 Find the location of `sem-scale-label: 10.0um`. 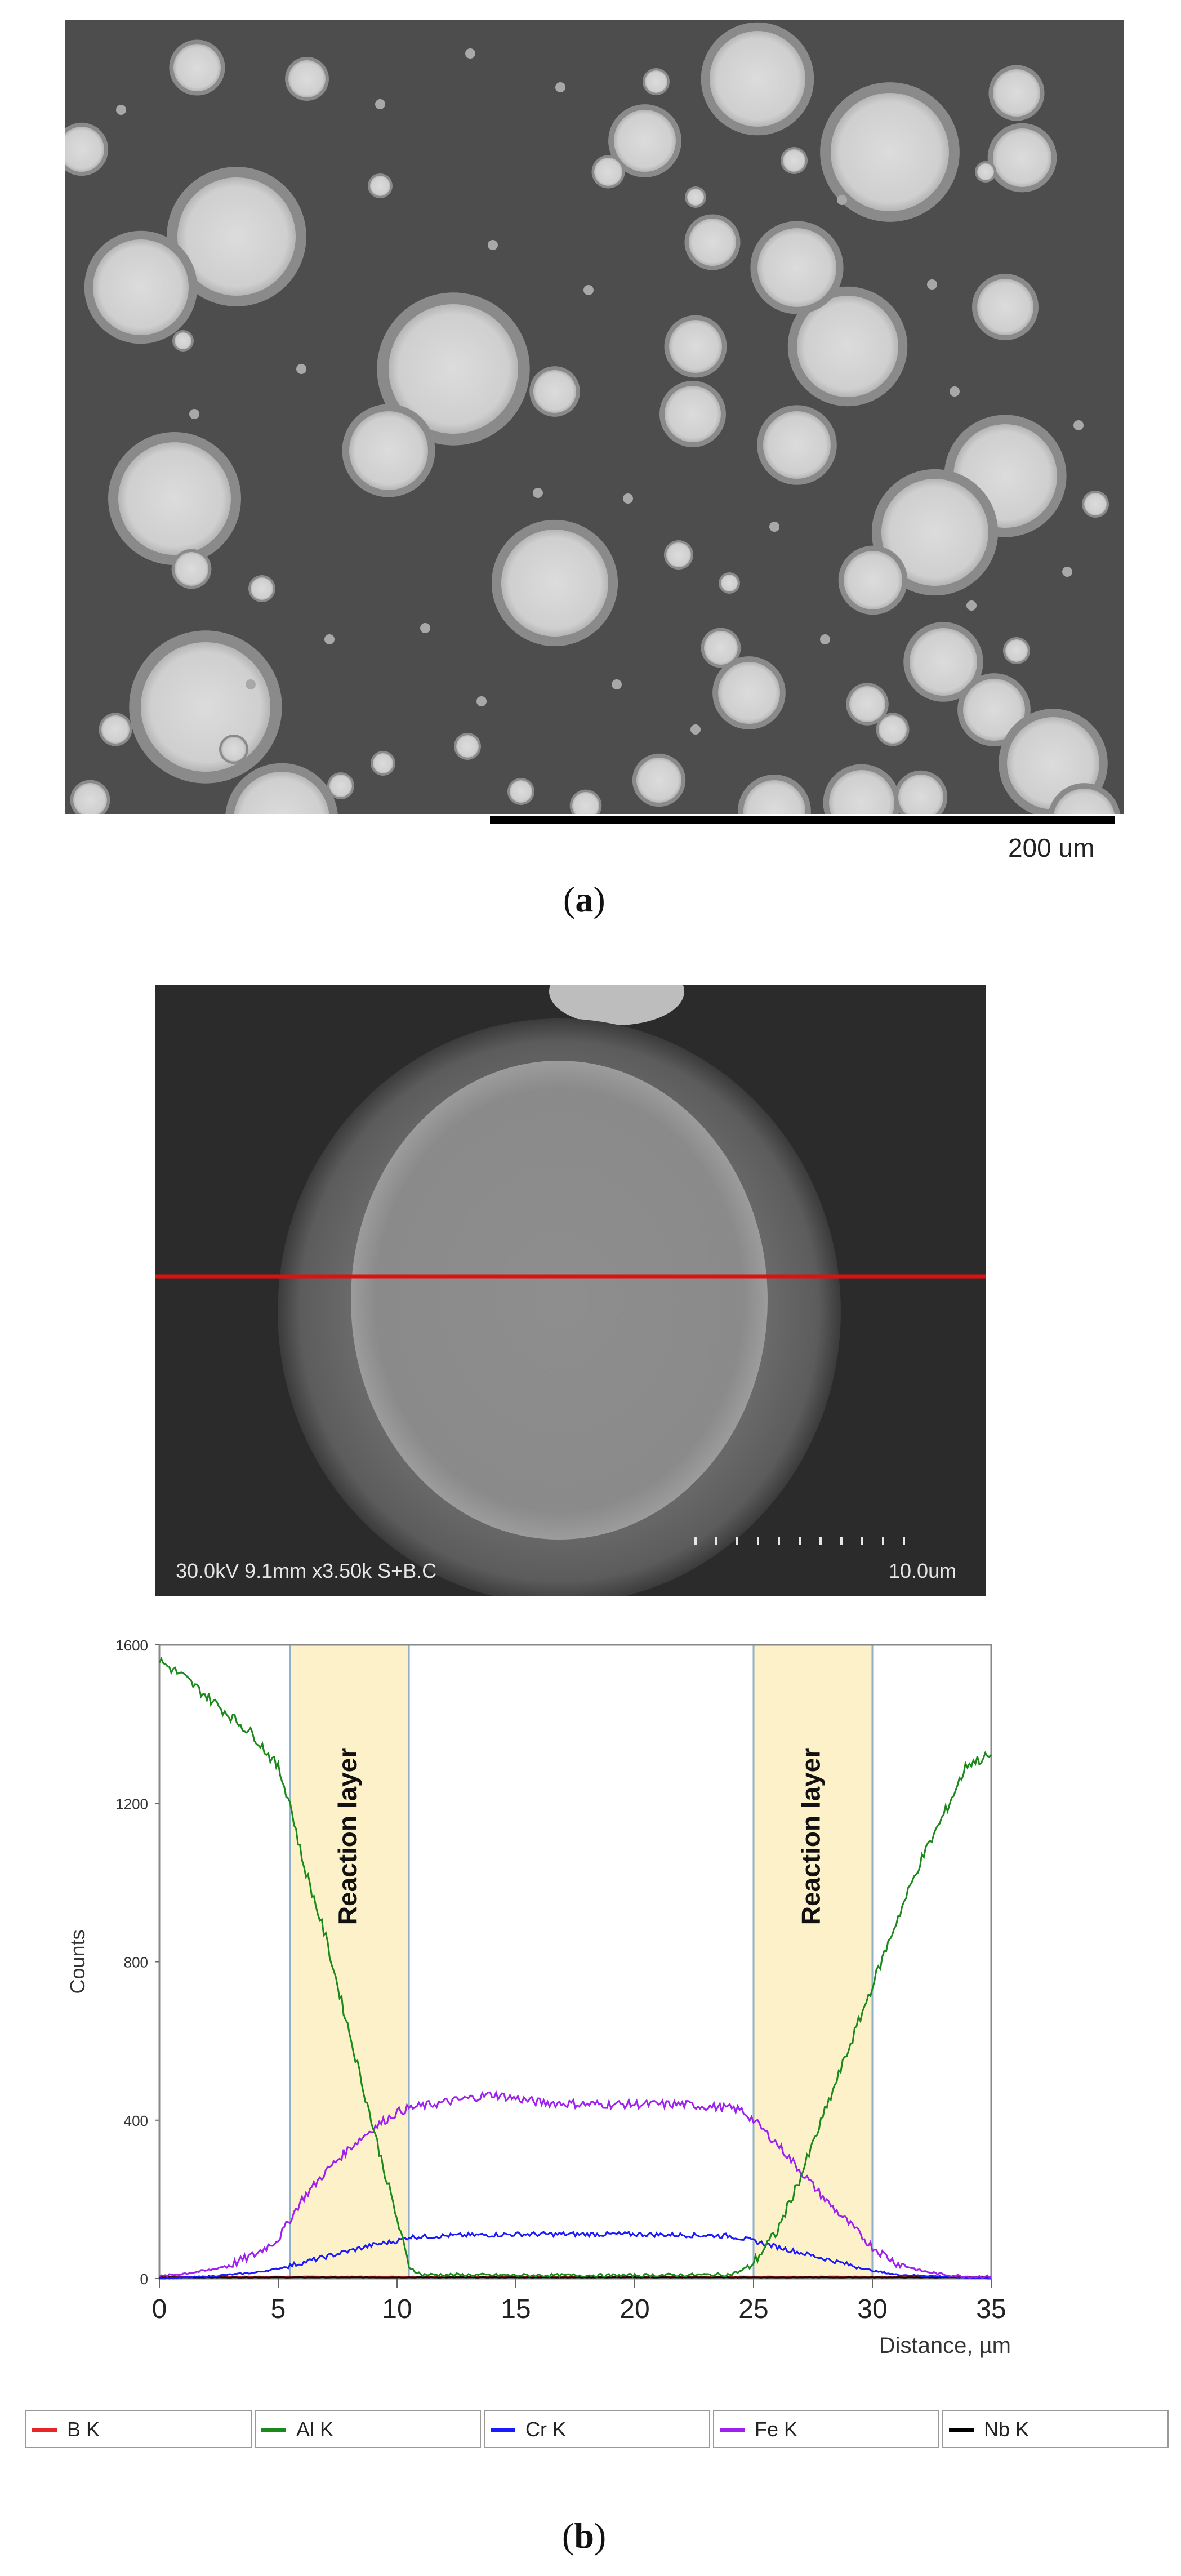

sem-scale-label: 10.0um is located at coordinates (923, 1570).